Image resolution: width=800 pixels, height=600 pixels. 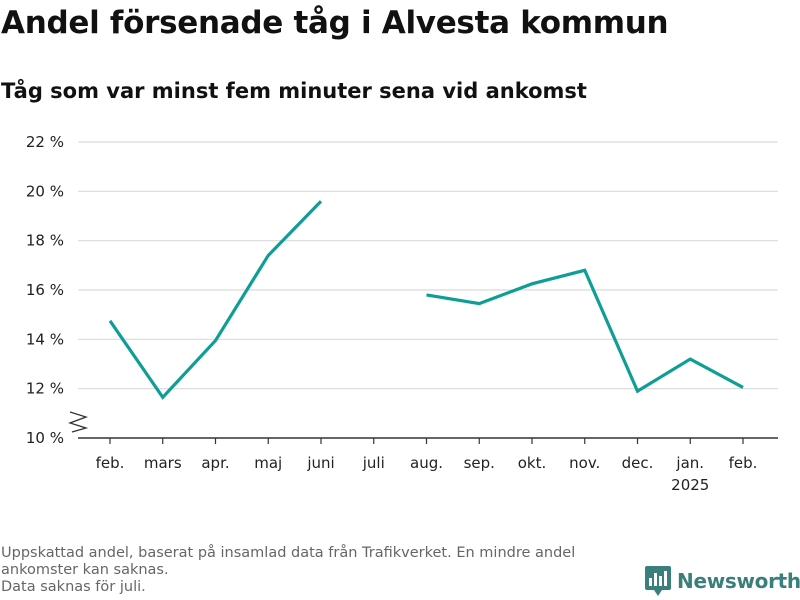 What do you see at coordinates (638, 463) in the screenshot?
I see `x-tick-label: dec.` at bounding box center [638, 463].